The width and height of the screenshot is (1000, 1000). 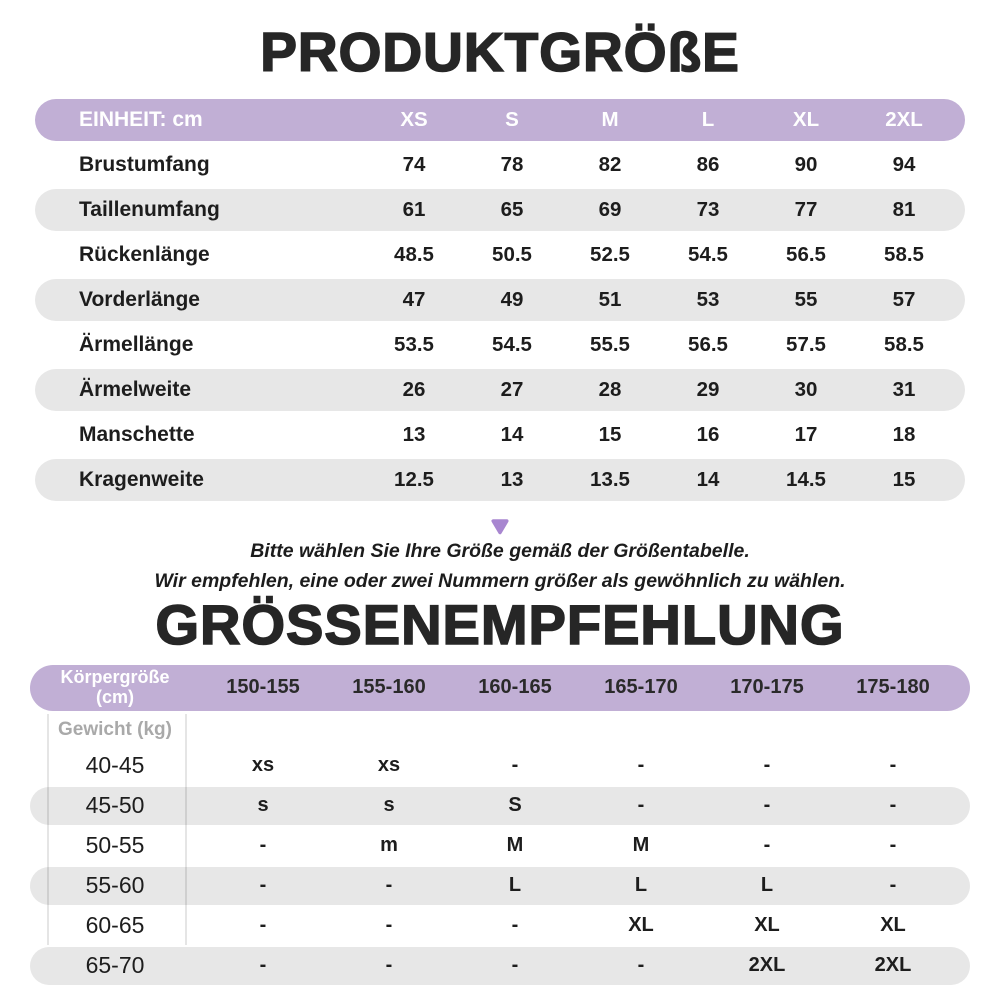 I want to click on measurement-value: 49, so click(x=512, y=299).